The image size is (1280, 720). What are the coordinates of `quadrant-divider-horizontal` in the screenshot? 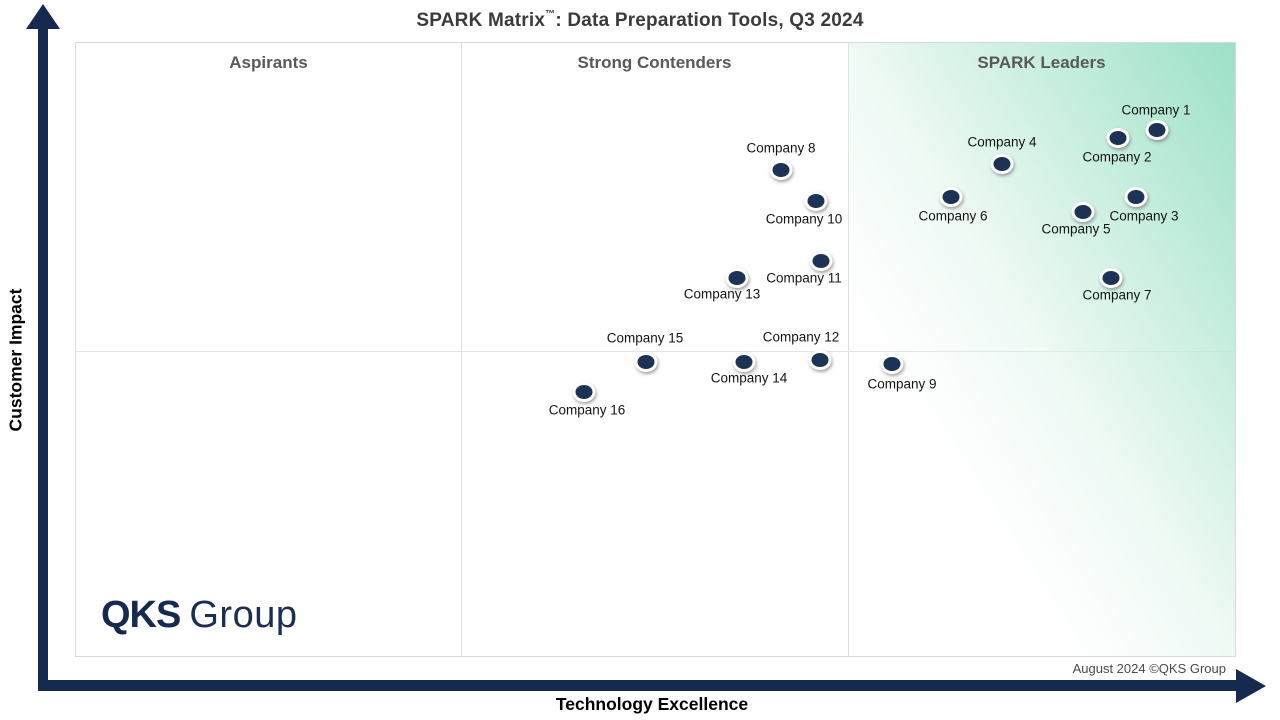 It's located at (655, 351).